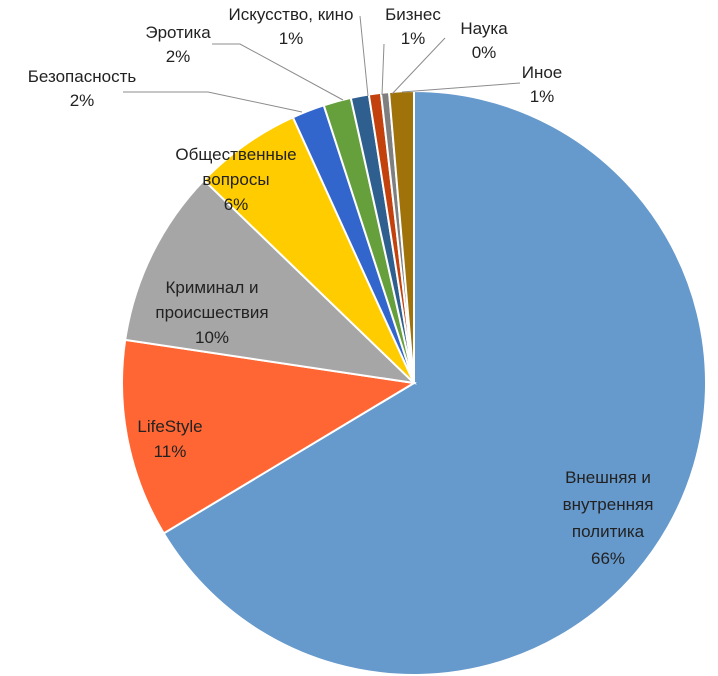 The image size is (718, 676). Describe the element at coordinates (542, 72) in the screenshot. I see `slice-category-label: Иное` at that location.